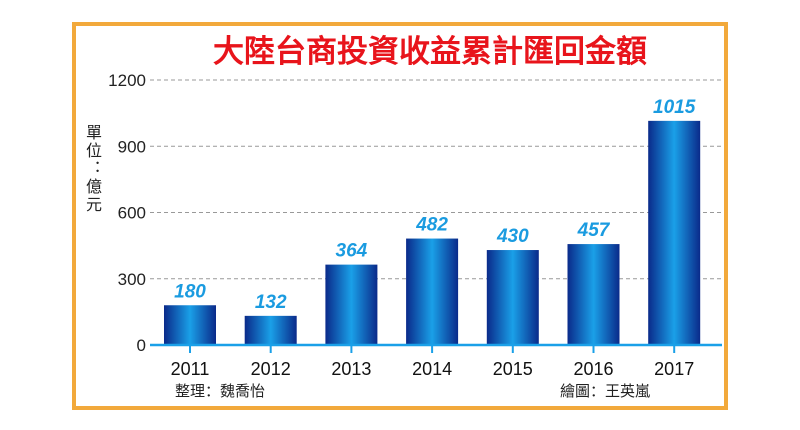 This screenshot has height=430, width=800. What do you see at coordinates (132, 213) in the screenshot?
I see `y-tick-label: 600` at bounding box center [132, 213].